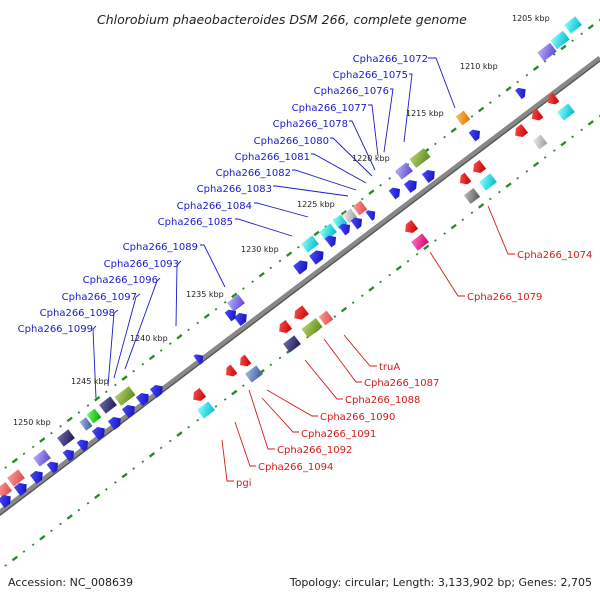 The height and width of the screenshot is (600, 600). What do you see at coordinates (504, 297) in the screenshot?
I see `gene-label-cpha266-1079: Cpha266_1079` at bounding box center [504, 297].